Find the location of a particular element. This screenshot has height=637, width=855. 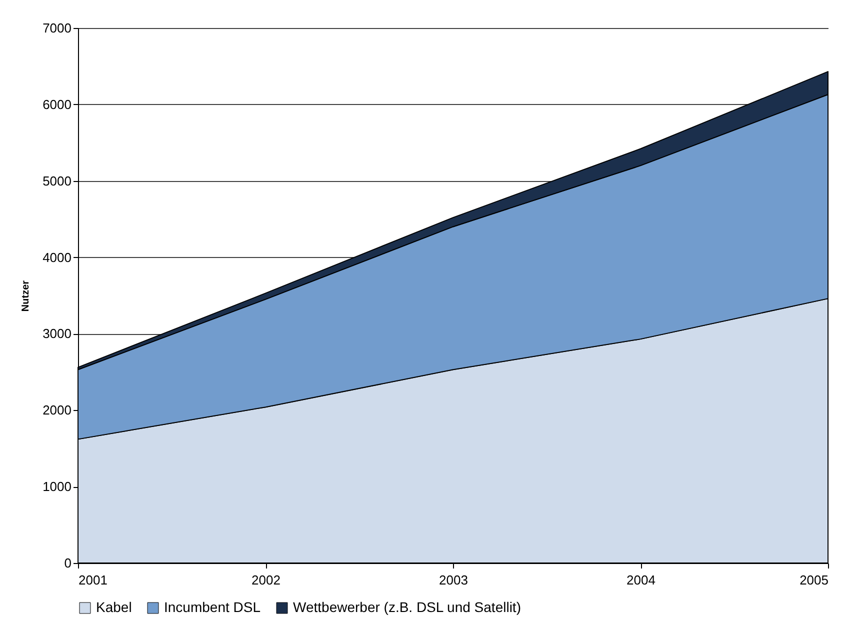

y-tick-label: 5000 is located at coordinates (57, 180).